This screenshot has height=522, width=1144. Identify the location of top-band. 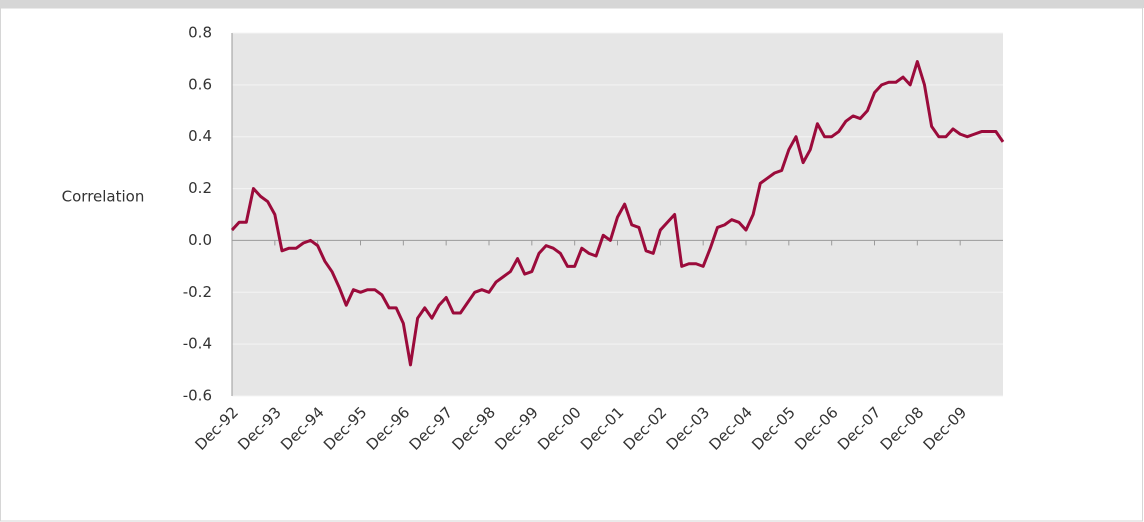
(572, 4).